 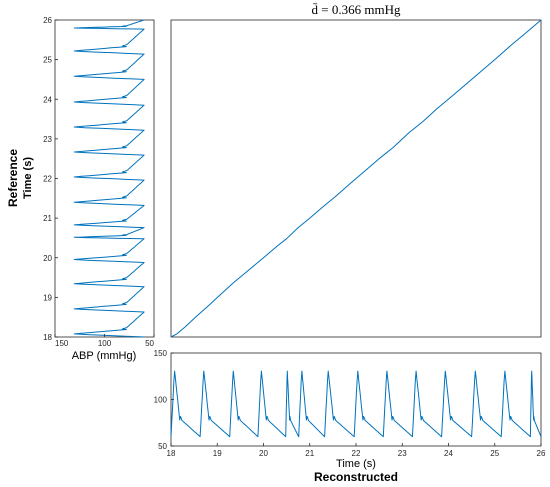 I want to click on abp-axis-label: ABP (mmHg), so click(x=104, y=356).